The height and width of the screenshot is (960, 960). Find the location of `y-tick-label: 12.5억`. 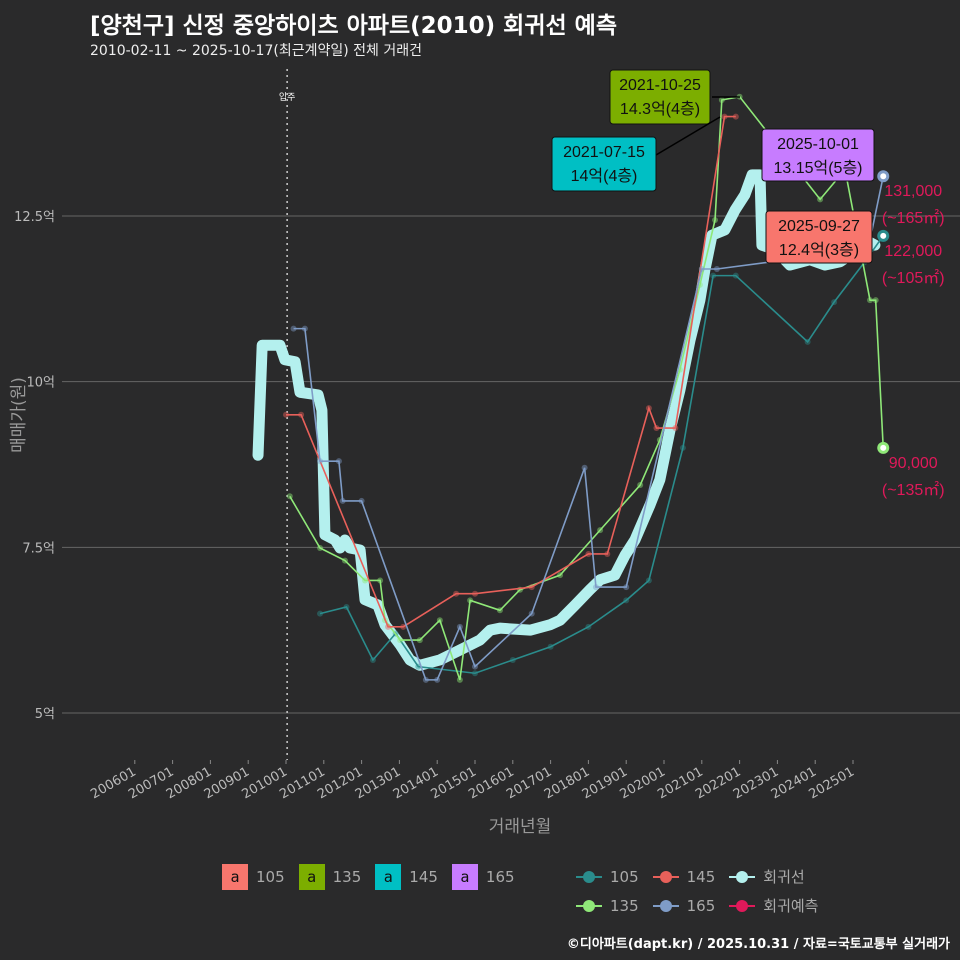

y-tick-label: 12.5억 is located at coordinates (34, 217).